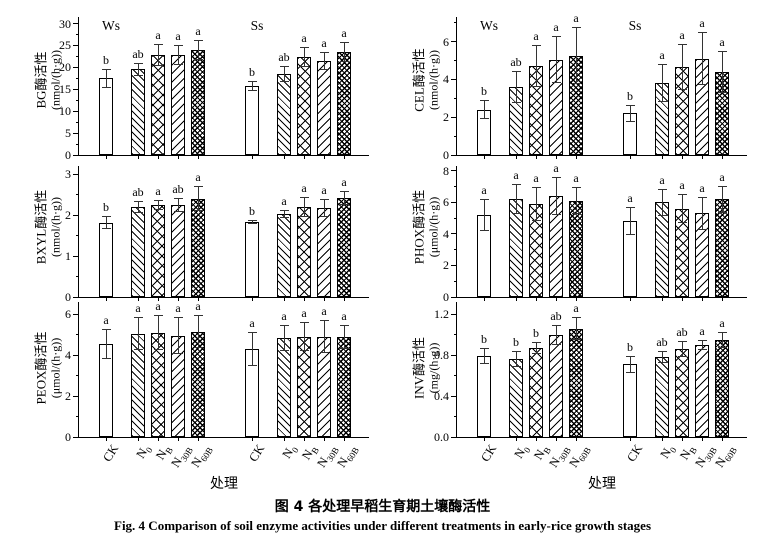  What do you see at coordinates (68, 155) in the screenshot?
I see `y-tick-label: 0` at bounding box center [68, 155].